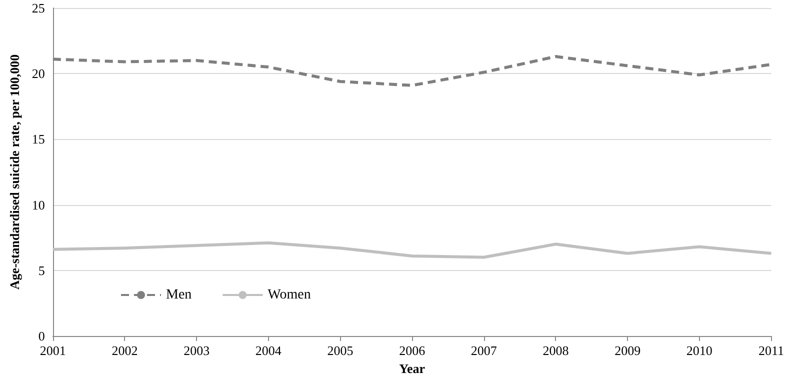 The height and width of the screenshot is (382, 787). What do you see at coordinates (38, 139) in the screenshot?
I see `y-tick-label: 15` at bounding box center [38, 139].